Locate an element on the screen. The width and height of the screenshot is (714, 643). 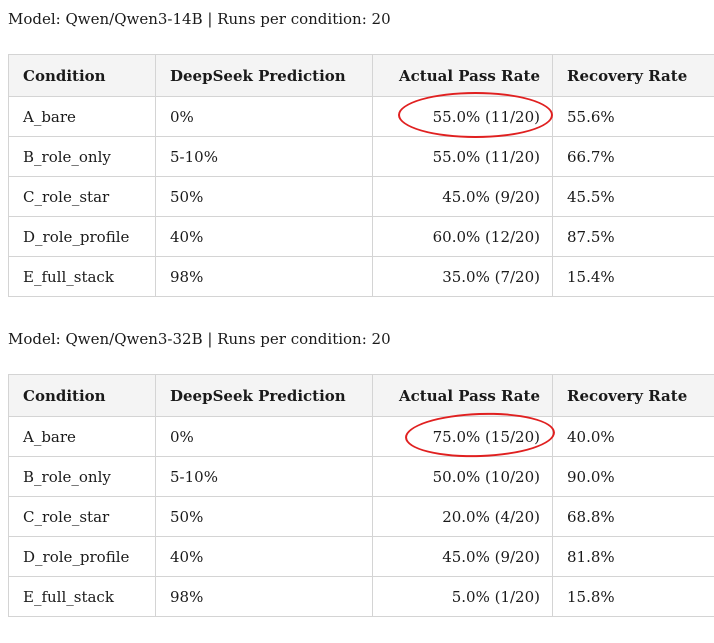
table-row: A_bare 0% 75.0% (15/20) 40.0% is located at coordinates (361, 436).